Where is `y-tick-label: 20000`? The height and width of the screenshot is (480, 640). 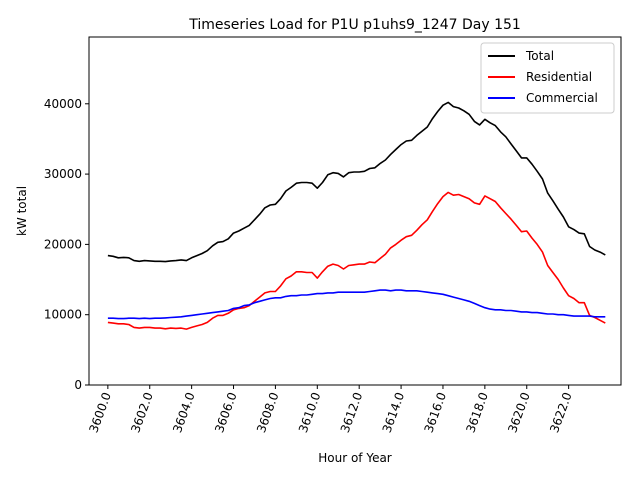 y-tick-label: 20000 is located at coordinates (63, 244).